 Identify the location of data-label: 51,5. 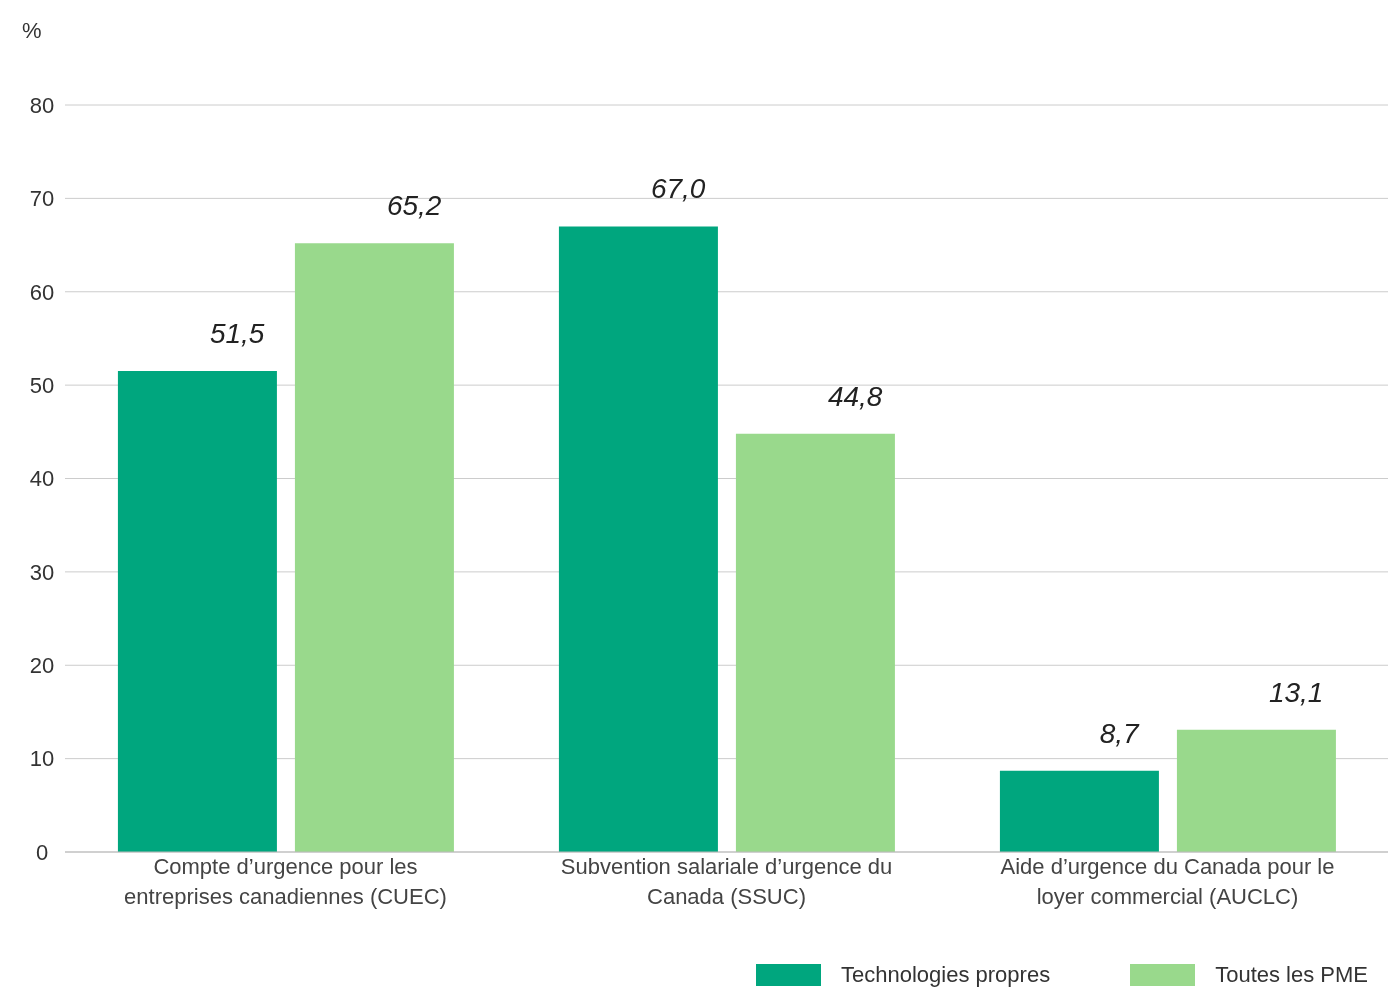
(237, 334).